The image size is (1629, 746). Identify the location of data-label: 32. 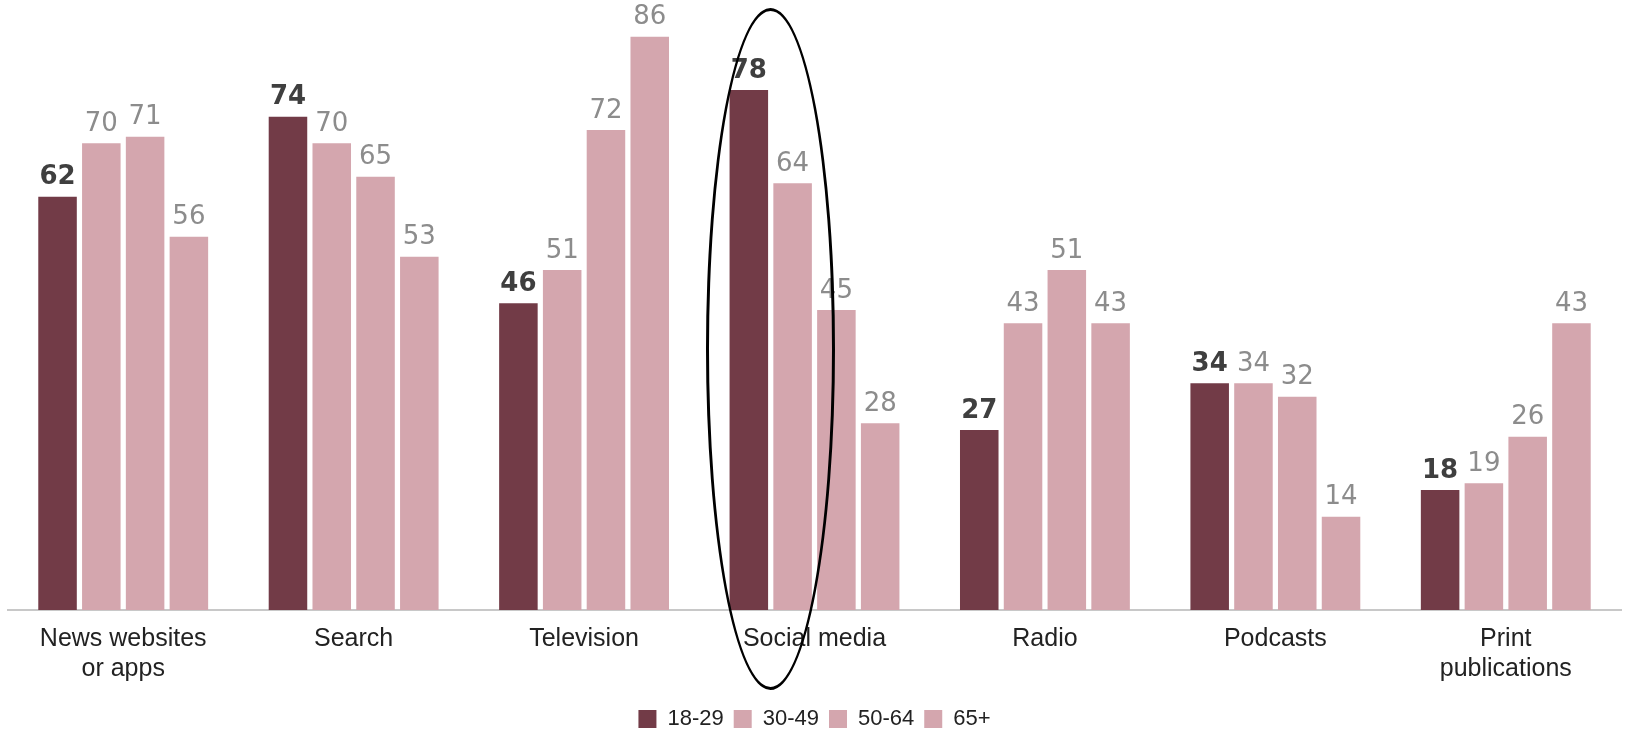
(1297, 375).